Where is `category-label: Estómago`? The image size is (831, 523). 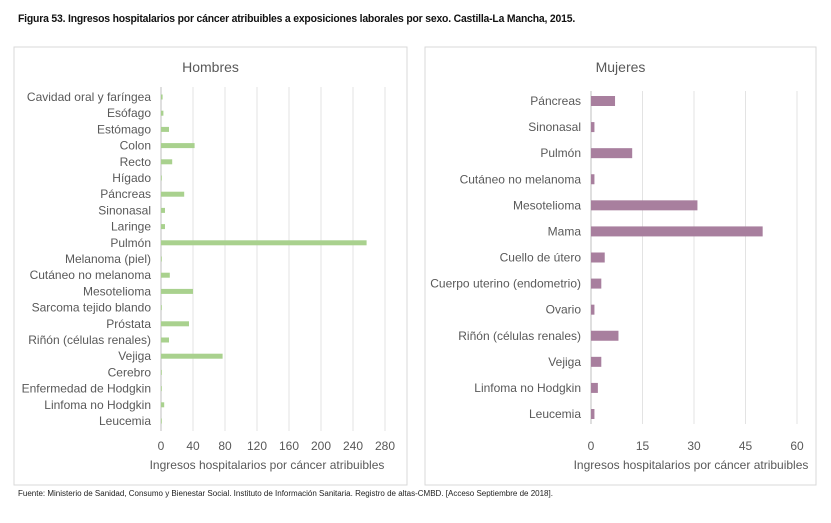
category-label: Estómago is located at coordinates (124, 129).